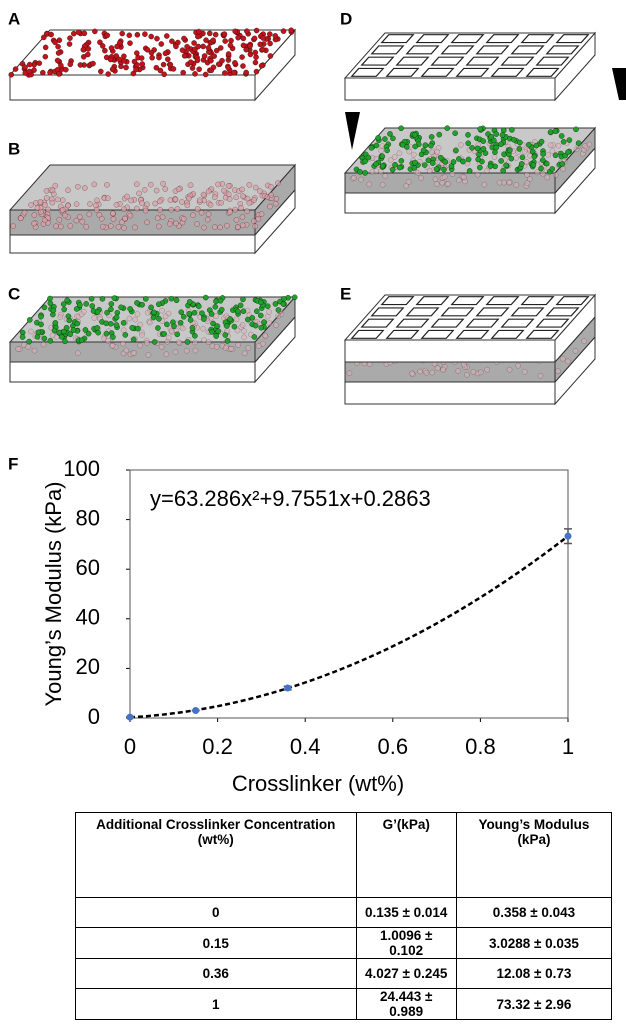 This screenshot has height=1024, width=626. I want to click on y-axis-label: Young’s Modulus (kPa), so click(53, 593).